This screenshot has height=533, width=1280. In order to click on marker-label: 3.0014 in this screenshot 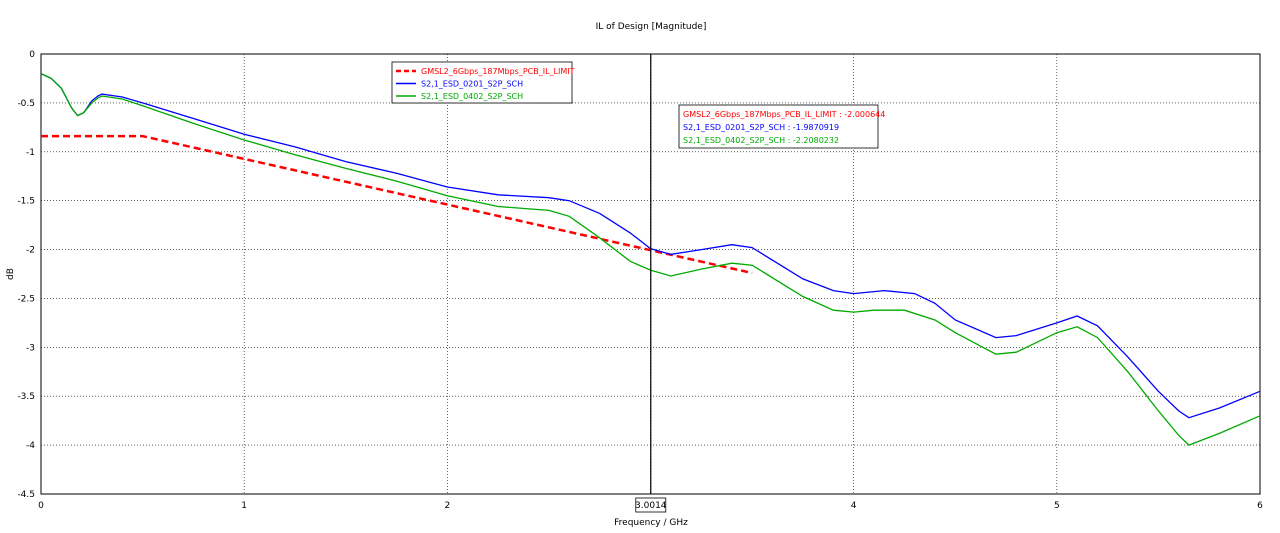, I will do `click(651, 506)`.